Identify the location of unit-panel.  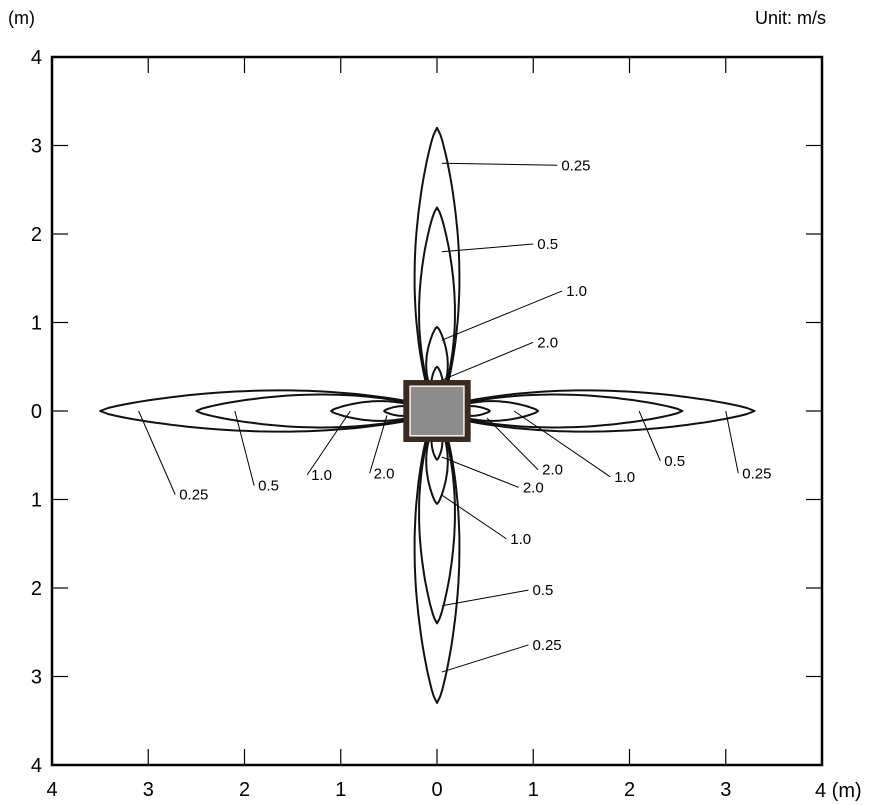
(437, 411).